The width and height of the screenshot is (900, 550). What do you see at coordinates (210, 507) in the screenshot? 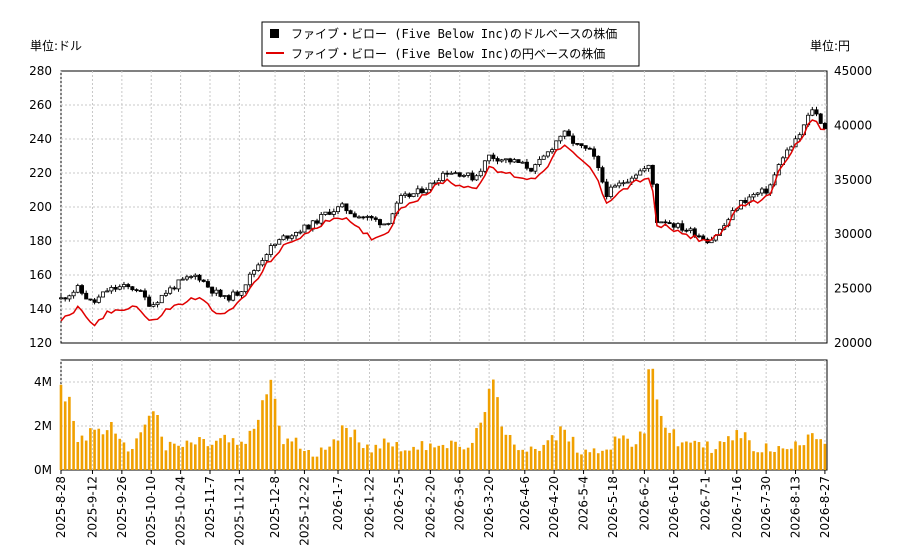
I see `x-tick-label: 2025-11-7` at bounding box center [210, 507].